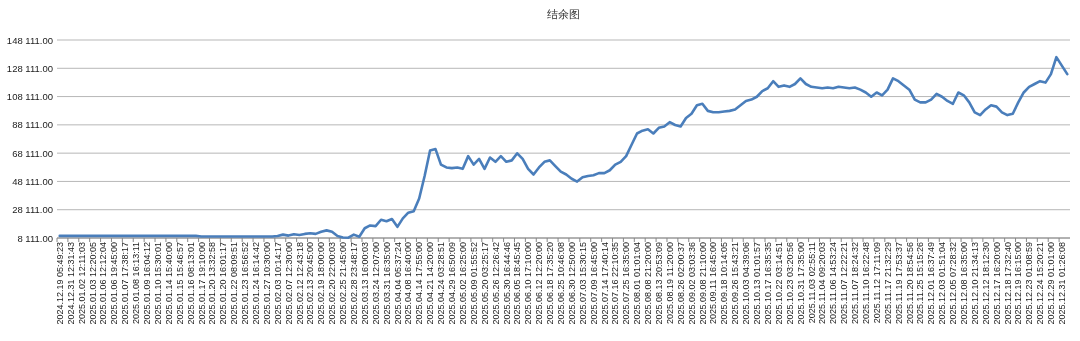  What do you see at coordinates (114, 283) in the screenshot?
I see `x-tick-label: 2025.01.06 19:45:00` at bounding box center [114, 283].